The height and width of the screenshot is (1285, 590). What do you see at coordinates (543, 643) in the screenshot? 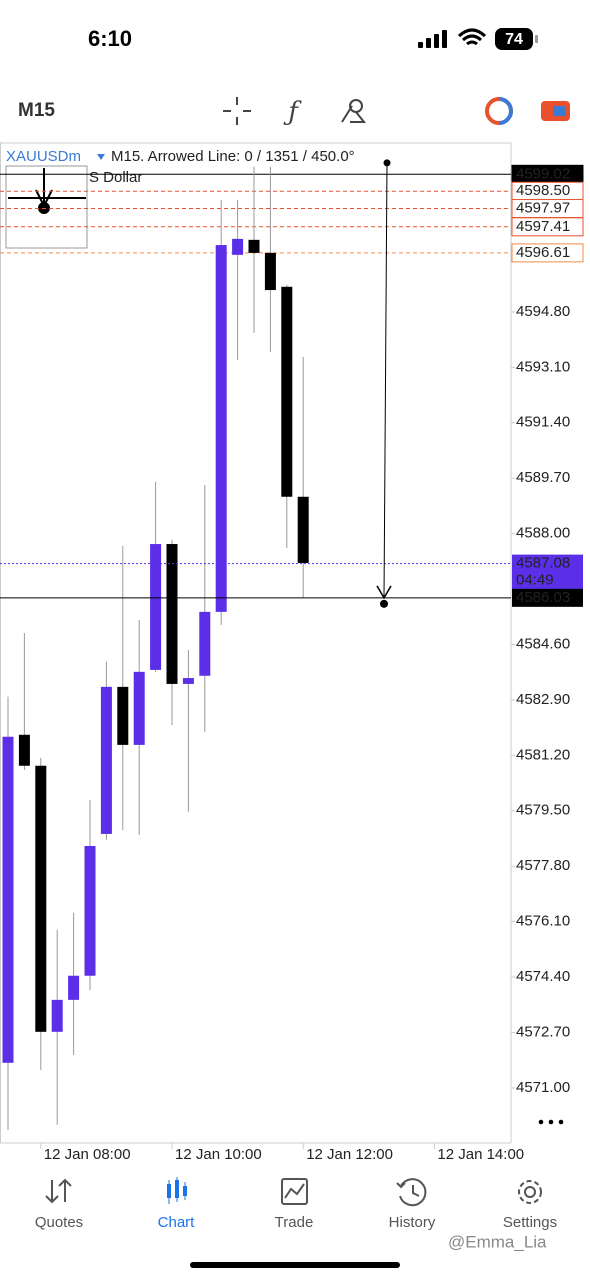
I see `y-tick-label: 4584.60` at bounding box center [543, 643].